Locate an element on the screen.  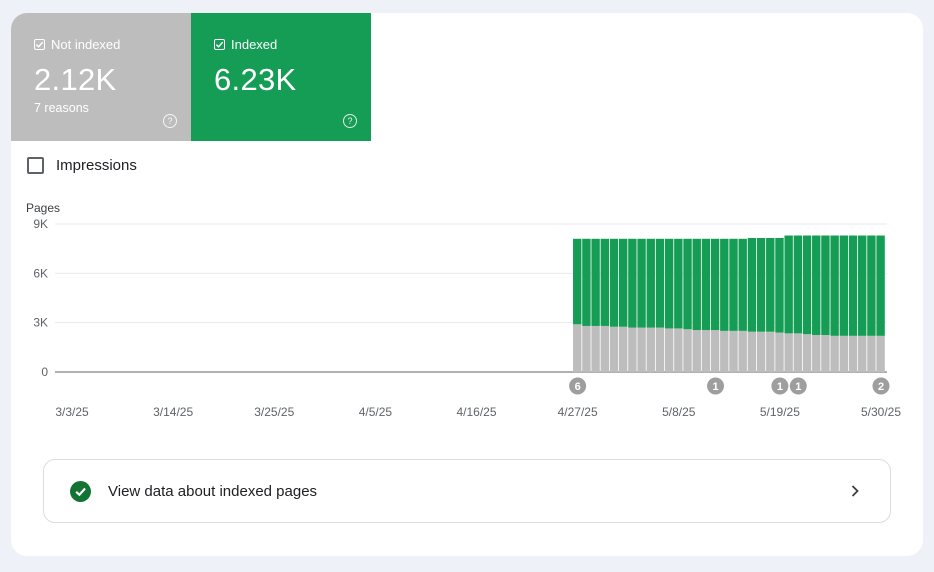
not-indexed-label: Not indexed is located at coordinates (86, 44).